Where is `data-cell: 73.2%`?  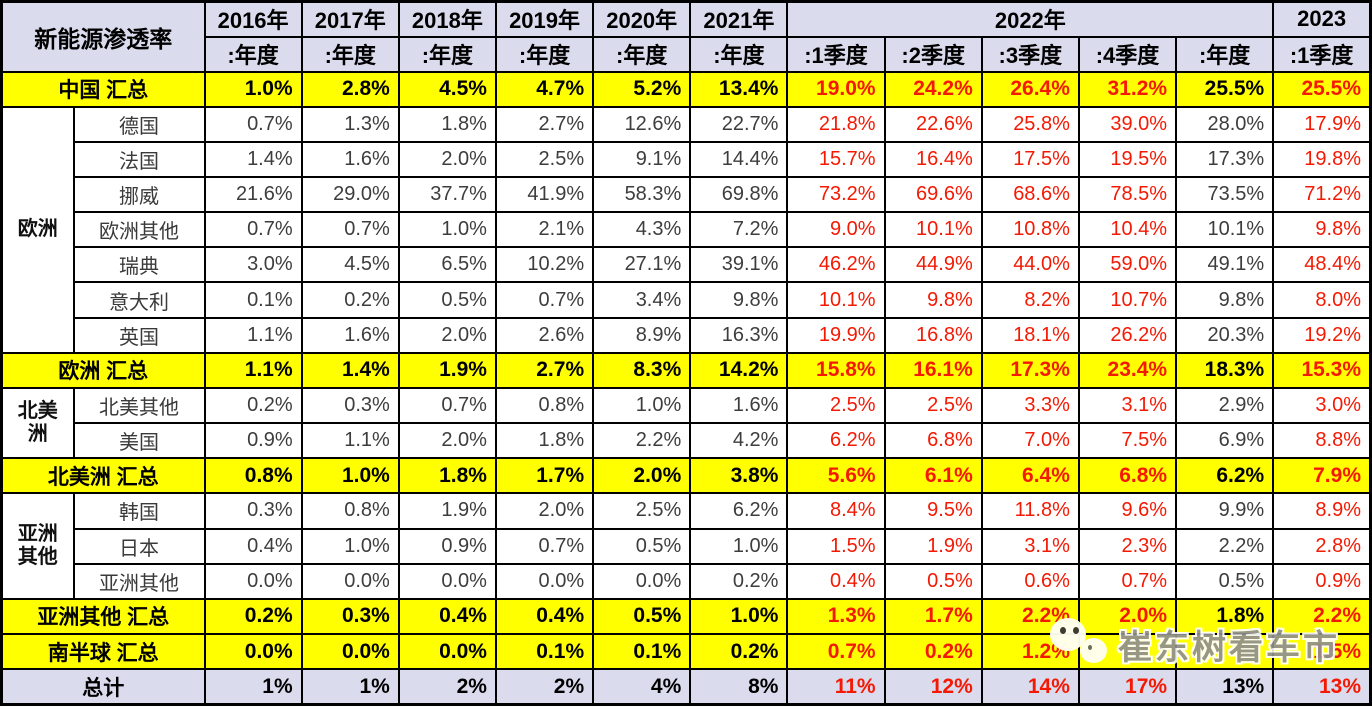 data-cell: 73.2% is located at coordinates (836, 194).